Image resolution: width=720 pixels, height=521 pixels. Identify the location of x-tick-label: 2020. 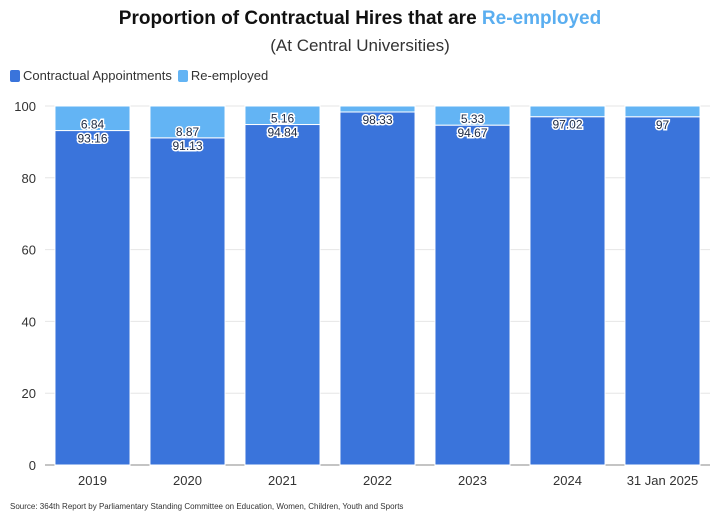
(187, 480).